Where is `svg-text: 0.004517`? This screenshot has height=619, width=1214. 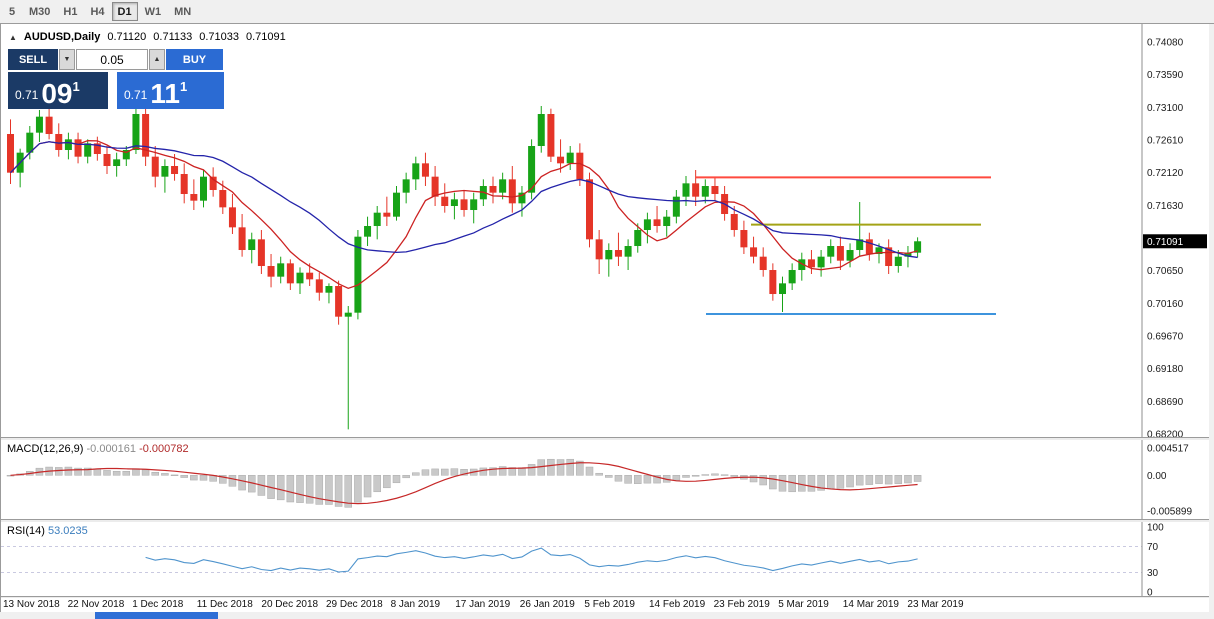
svg-text: 0.004517 is located at coordinates (1168, 448).